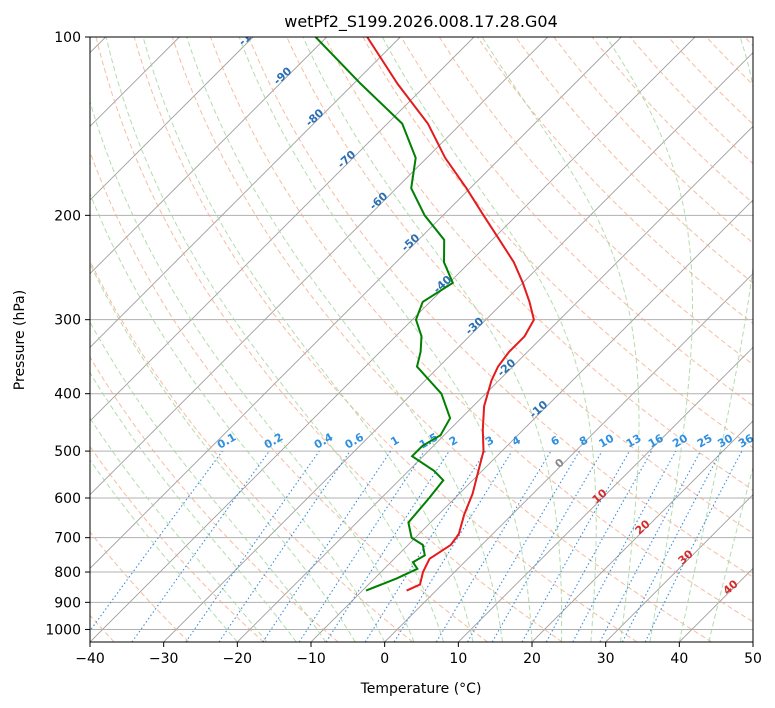  What do you see at coordinates (63, 630) in the screenshot?
I see `y-tick-label: 1000` at bounding box center [63, 630].